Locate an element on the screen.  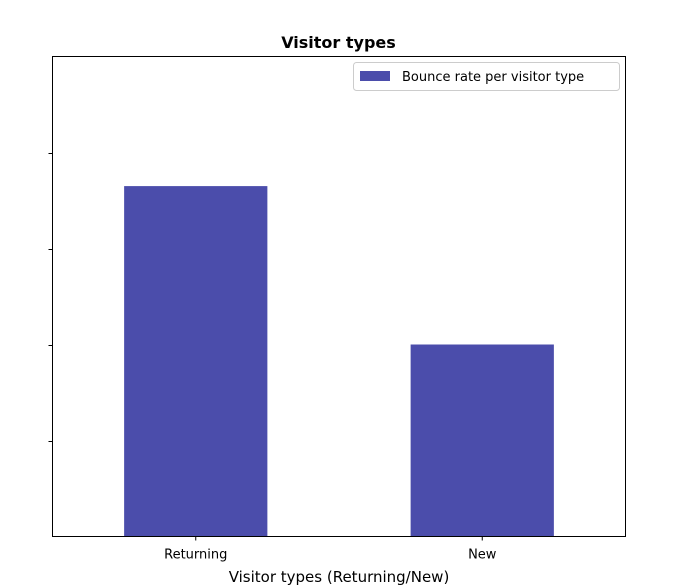
legend-frame is located at coordinates (486, 76).